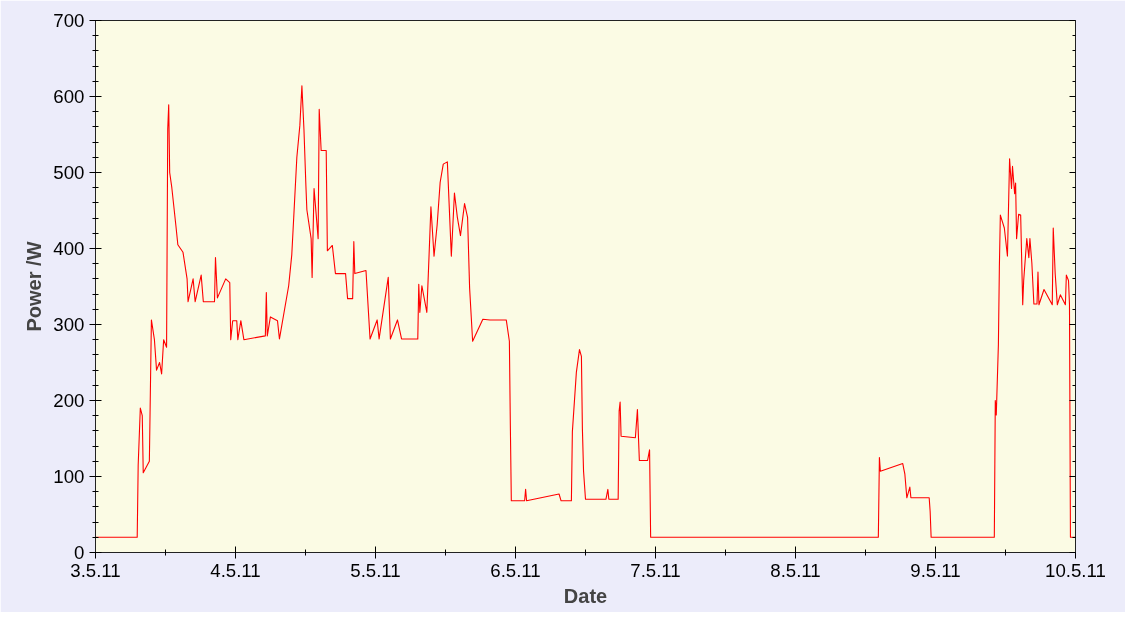 The width and height of the screenshot is (1134, 619). What do you see at coordinates (515, 570) in the screenshot?
I see `x-tick-label: 6.5.11` at bounding box center [515, 570].